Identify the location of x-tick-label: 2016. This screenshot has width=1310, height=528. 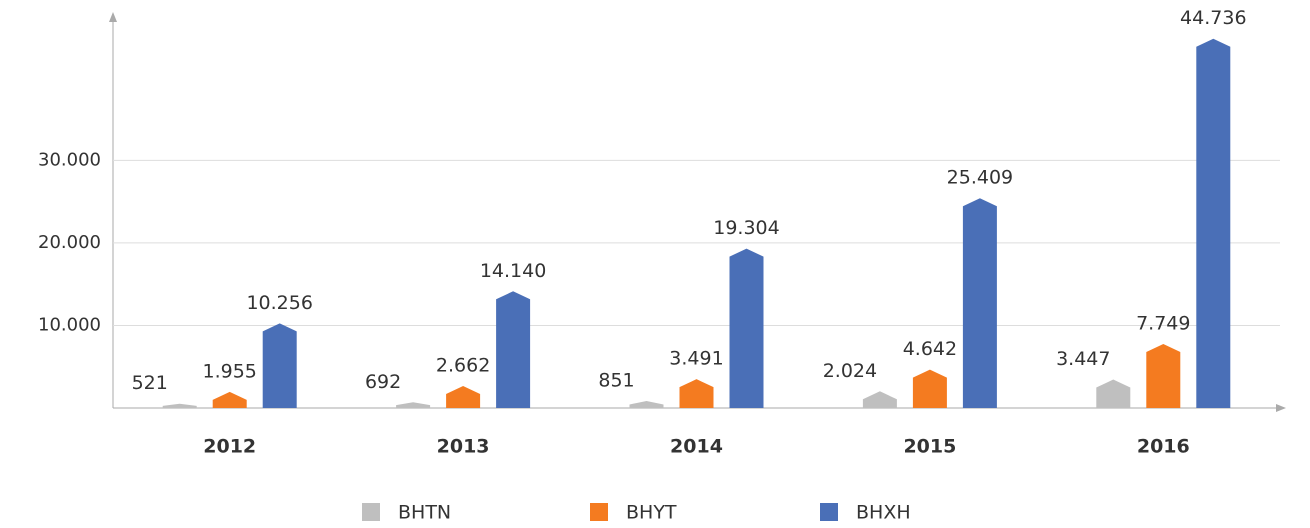
(1163, 447).